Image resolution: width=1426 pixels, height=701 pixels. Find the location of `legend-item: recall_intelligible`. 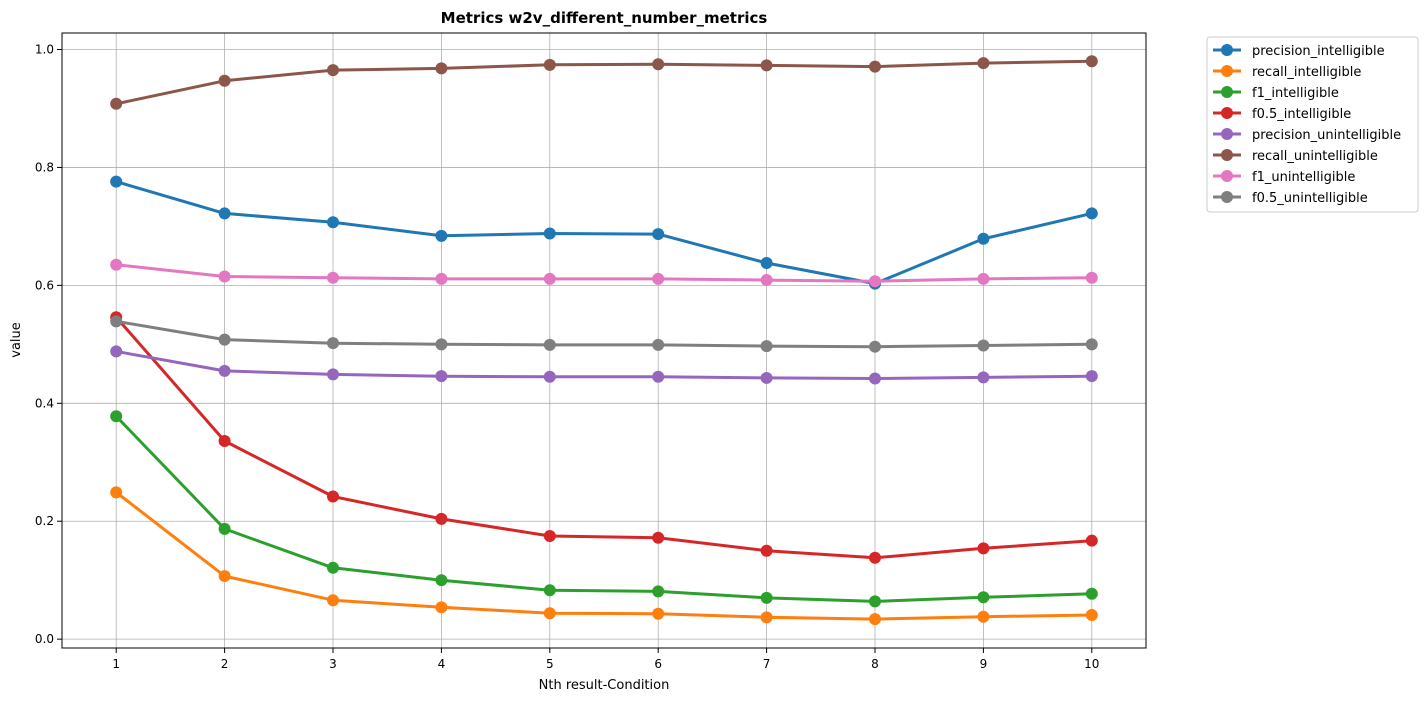

legend-item: recall_intelligible is located at coordinates (1287, 72).